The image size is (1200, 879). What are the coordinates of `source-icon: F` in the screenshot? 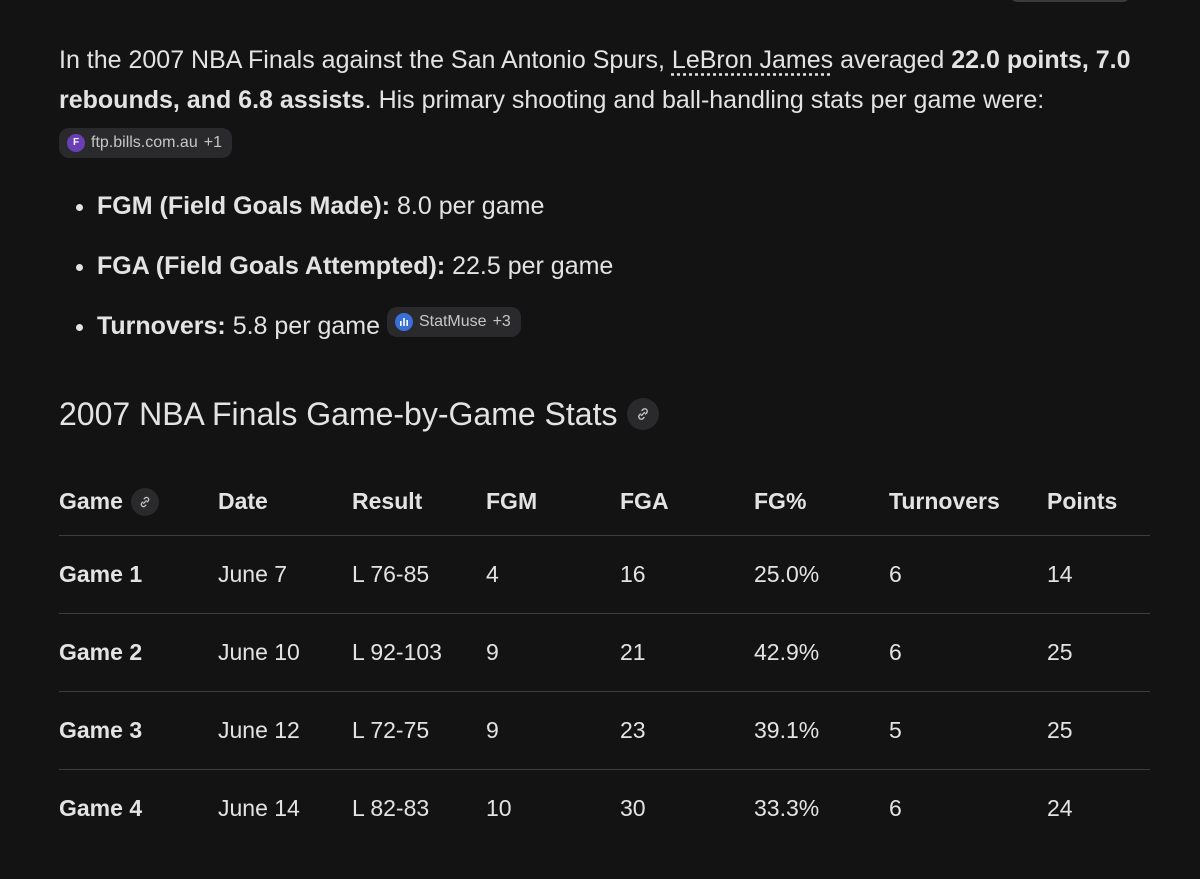 It's located at (76, 143).